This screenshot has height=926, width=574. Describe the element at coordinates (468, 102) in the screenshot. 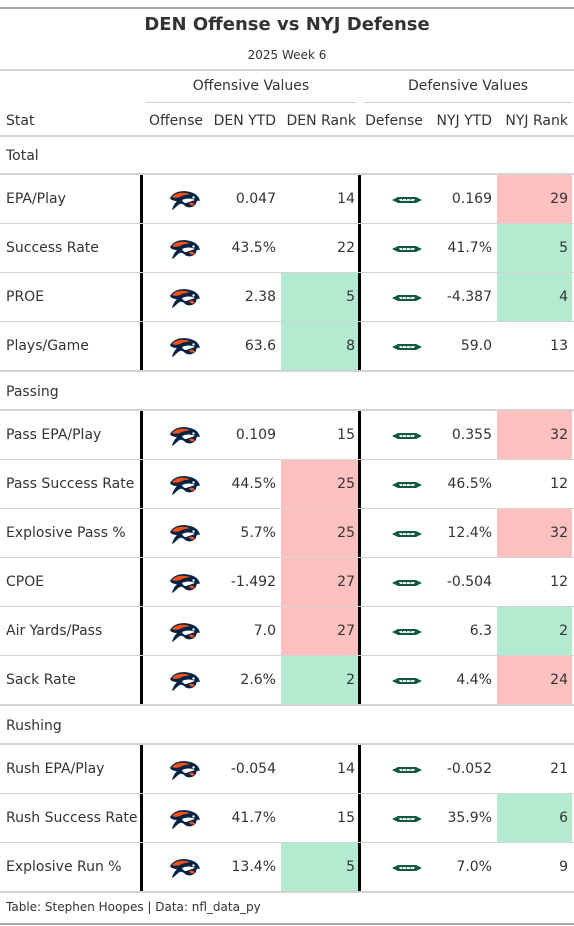

I see `spanner-defensive-line` at that location.